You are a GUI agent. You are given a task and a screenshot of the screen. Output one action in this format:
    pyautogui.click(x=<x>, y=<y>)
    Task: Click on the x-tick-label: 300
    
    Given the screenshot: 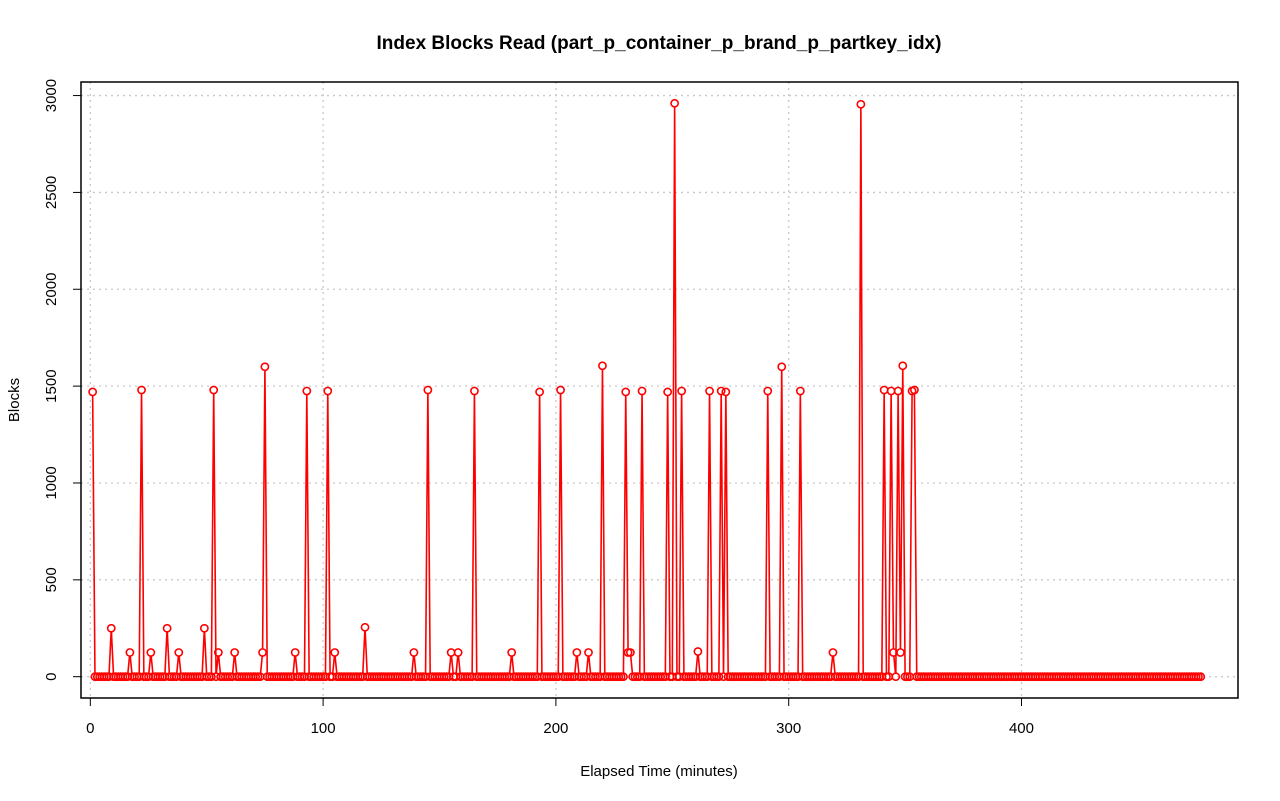 What is the action you would take?
    pyautogui.click(x=788, y=728)
    